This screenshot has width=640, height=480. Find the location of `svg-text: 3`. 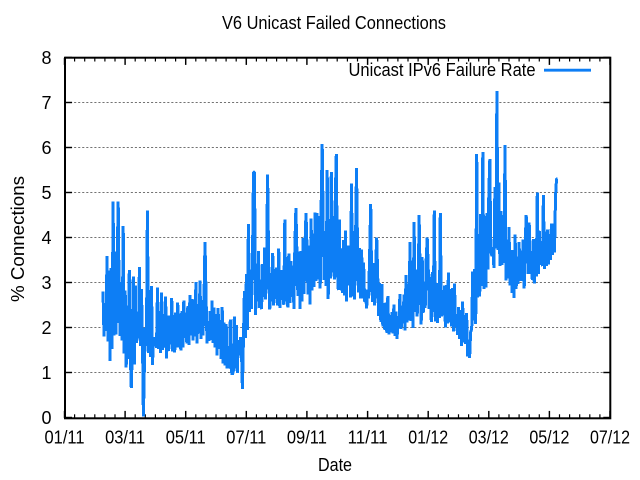

svg-text: 3 is located at coordinates (46, 283).